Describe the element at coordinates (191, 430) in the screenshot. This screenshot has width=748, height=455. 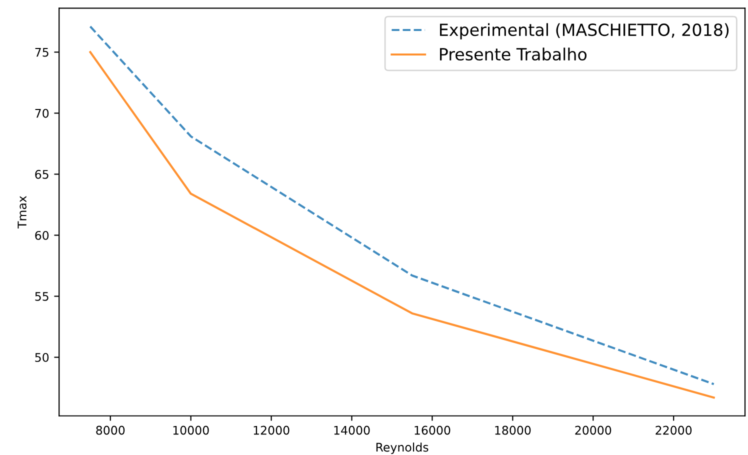
I see `x-tick-label: 10000` at that location.